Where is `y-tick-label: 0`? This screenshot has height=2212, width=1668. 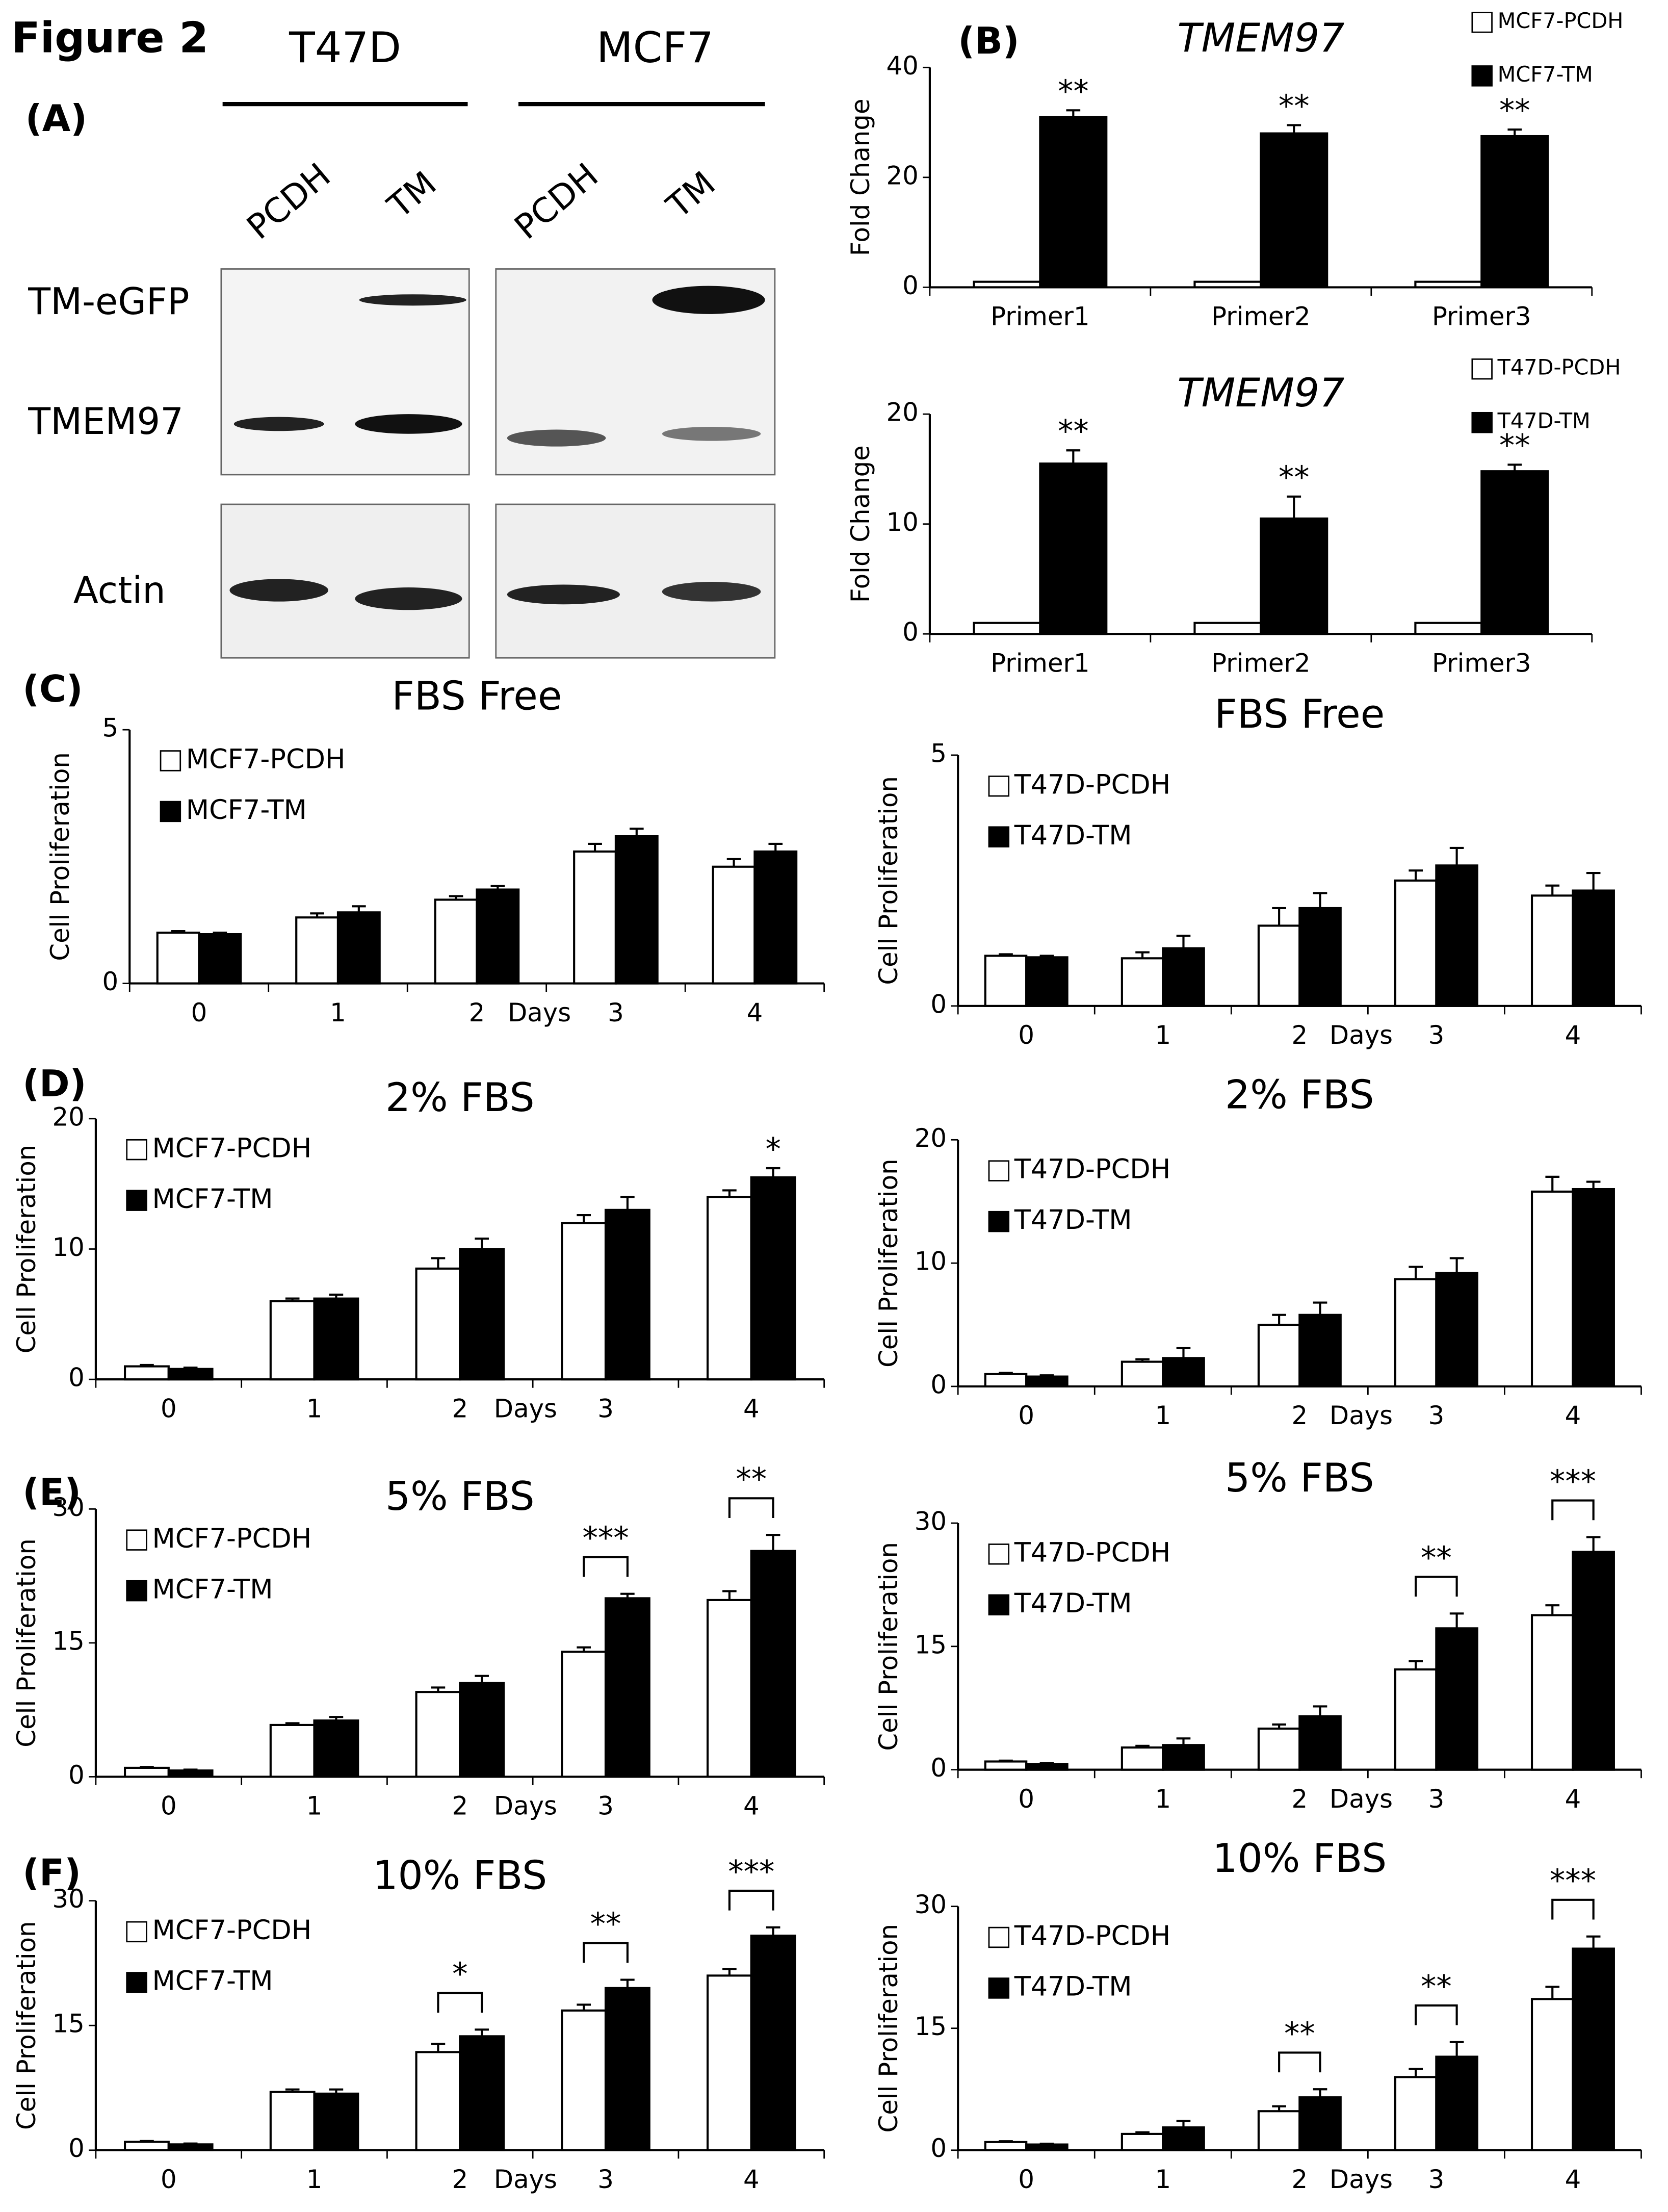
y-tick-label: 0 is located at coordinates (910, 285).